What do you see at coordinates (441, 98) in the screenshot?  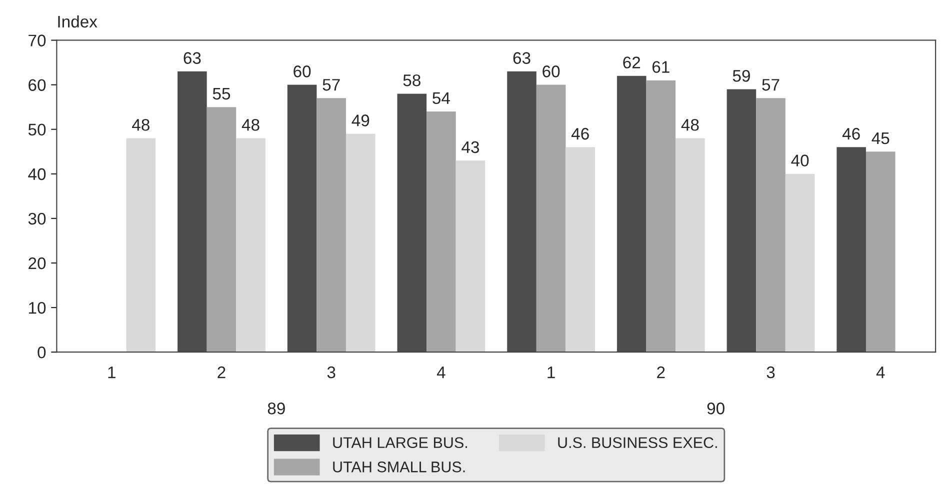 I see `data-label: 54` at bounding box center [441, 98].